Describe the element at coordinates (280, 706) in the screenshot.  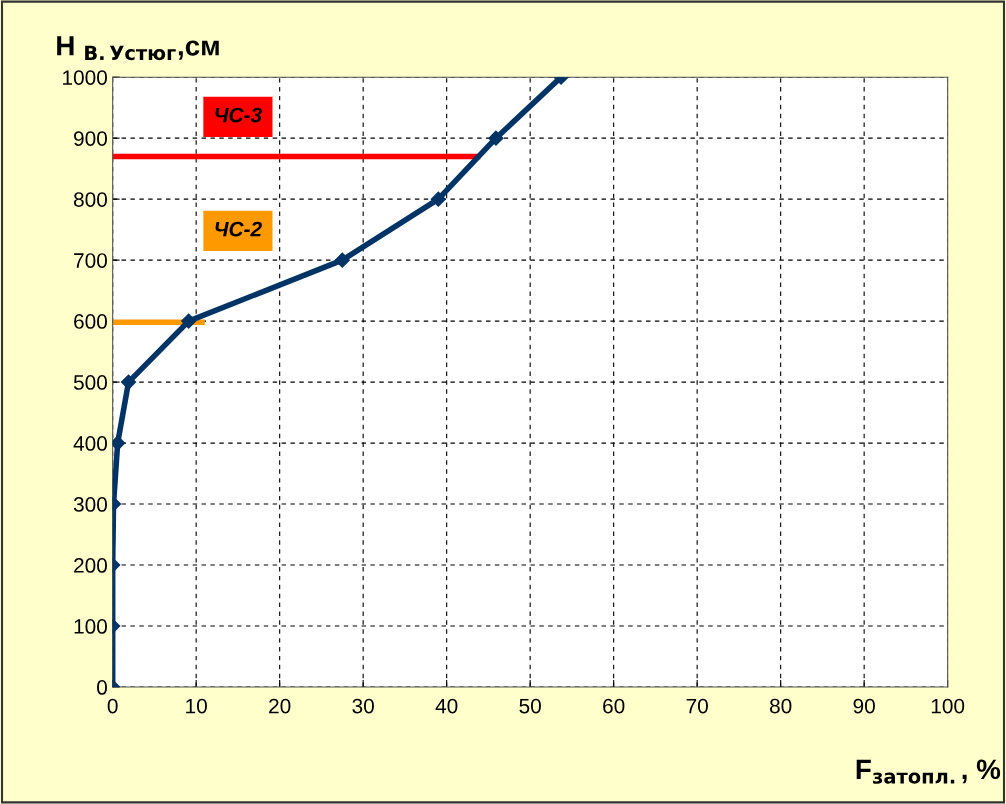
I see `x-tick-label: 20` at that location.